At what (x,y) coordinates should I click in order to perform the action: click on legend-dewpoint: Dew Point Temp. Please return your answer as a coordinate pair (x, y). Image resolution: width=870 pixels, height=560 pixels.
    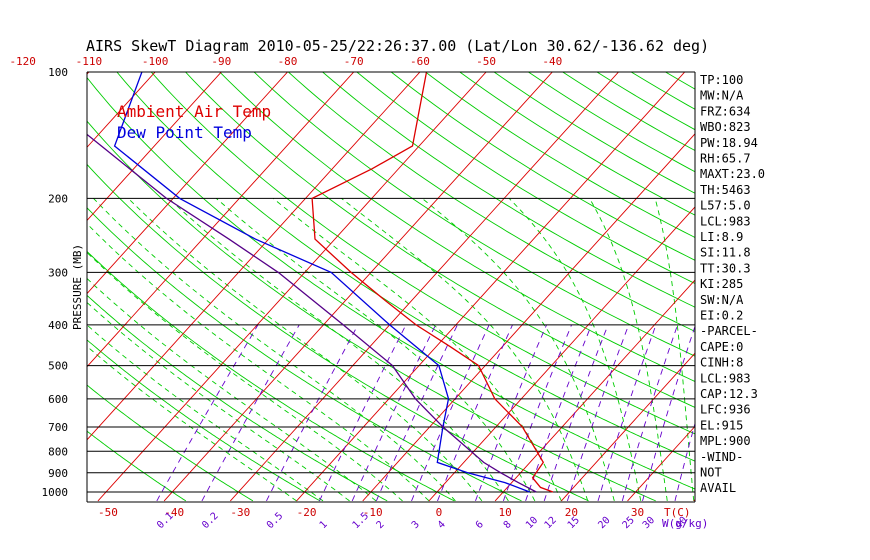
    Looking at the image, I should click on (184, 132).